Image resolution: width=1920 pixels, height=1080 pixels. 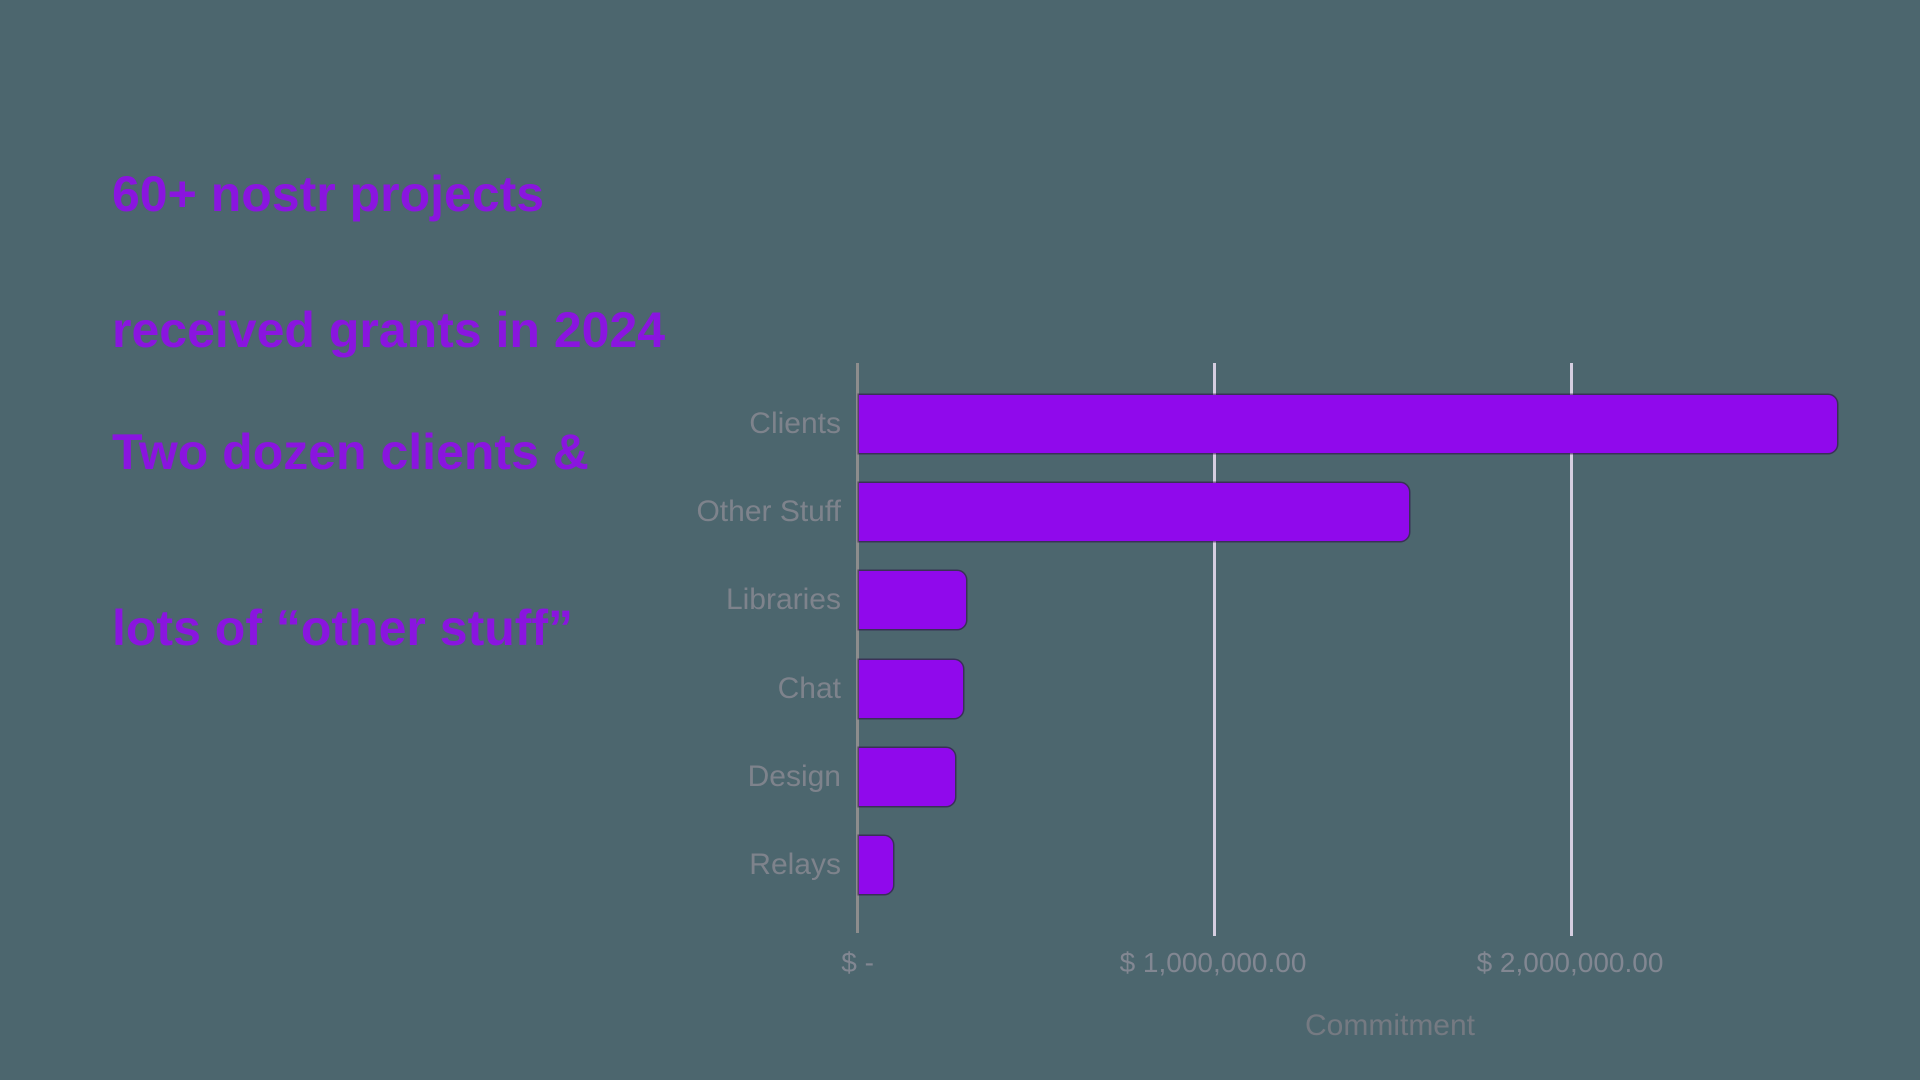 I want to click on category-label-other-stuff: Other Stuff, so click(x=768, y=512).